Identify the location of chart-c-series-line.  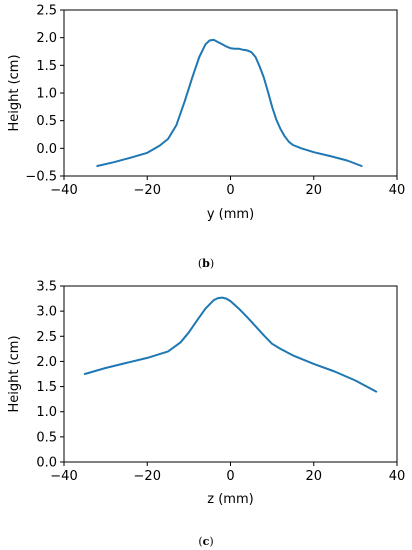
(230, 344).